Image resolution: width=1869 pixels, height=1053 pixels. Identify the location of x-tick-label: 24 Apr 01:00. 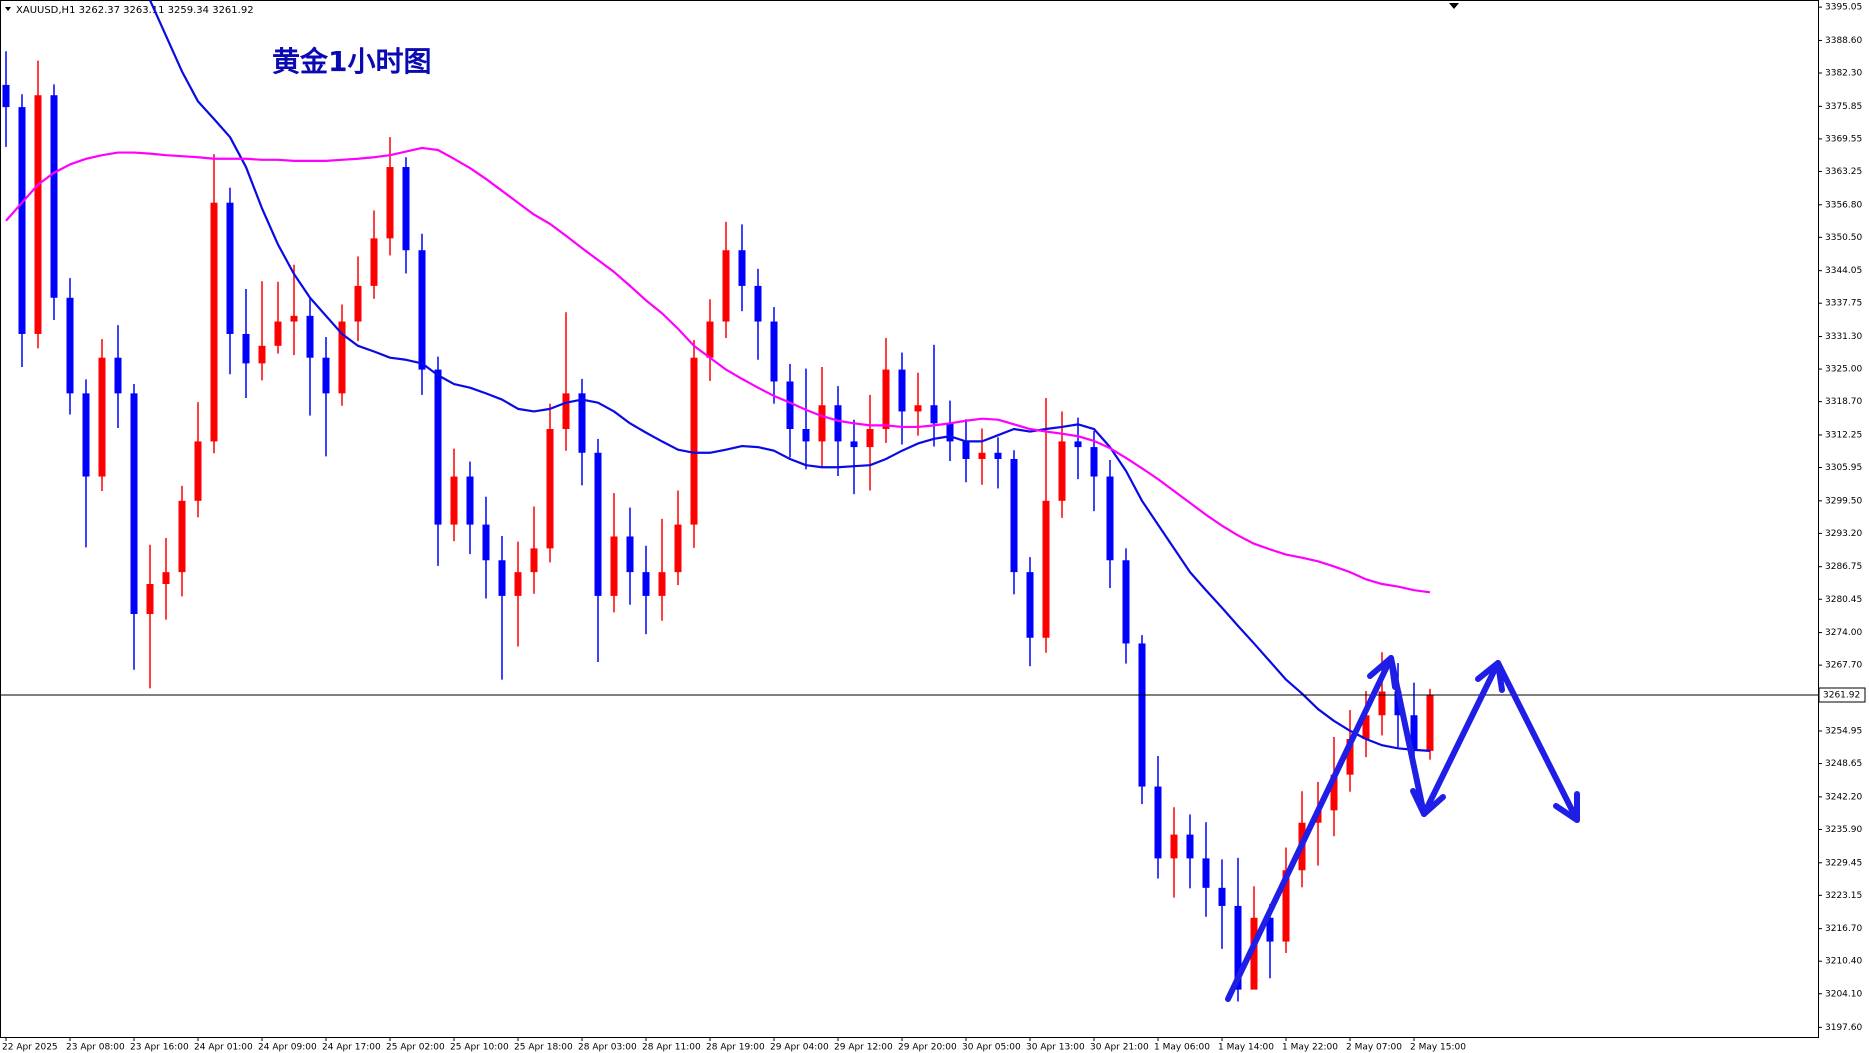
(223, 1048).